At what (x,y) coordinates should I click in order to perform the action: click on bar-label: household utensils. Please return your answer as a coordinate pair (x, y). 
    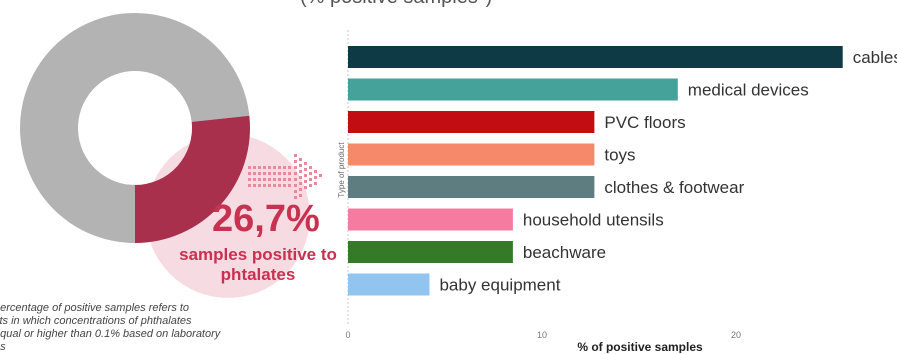
    Looking at the image, I should click on (593, 220).